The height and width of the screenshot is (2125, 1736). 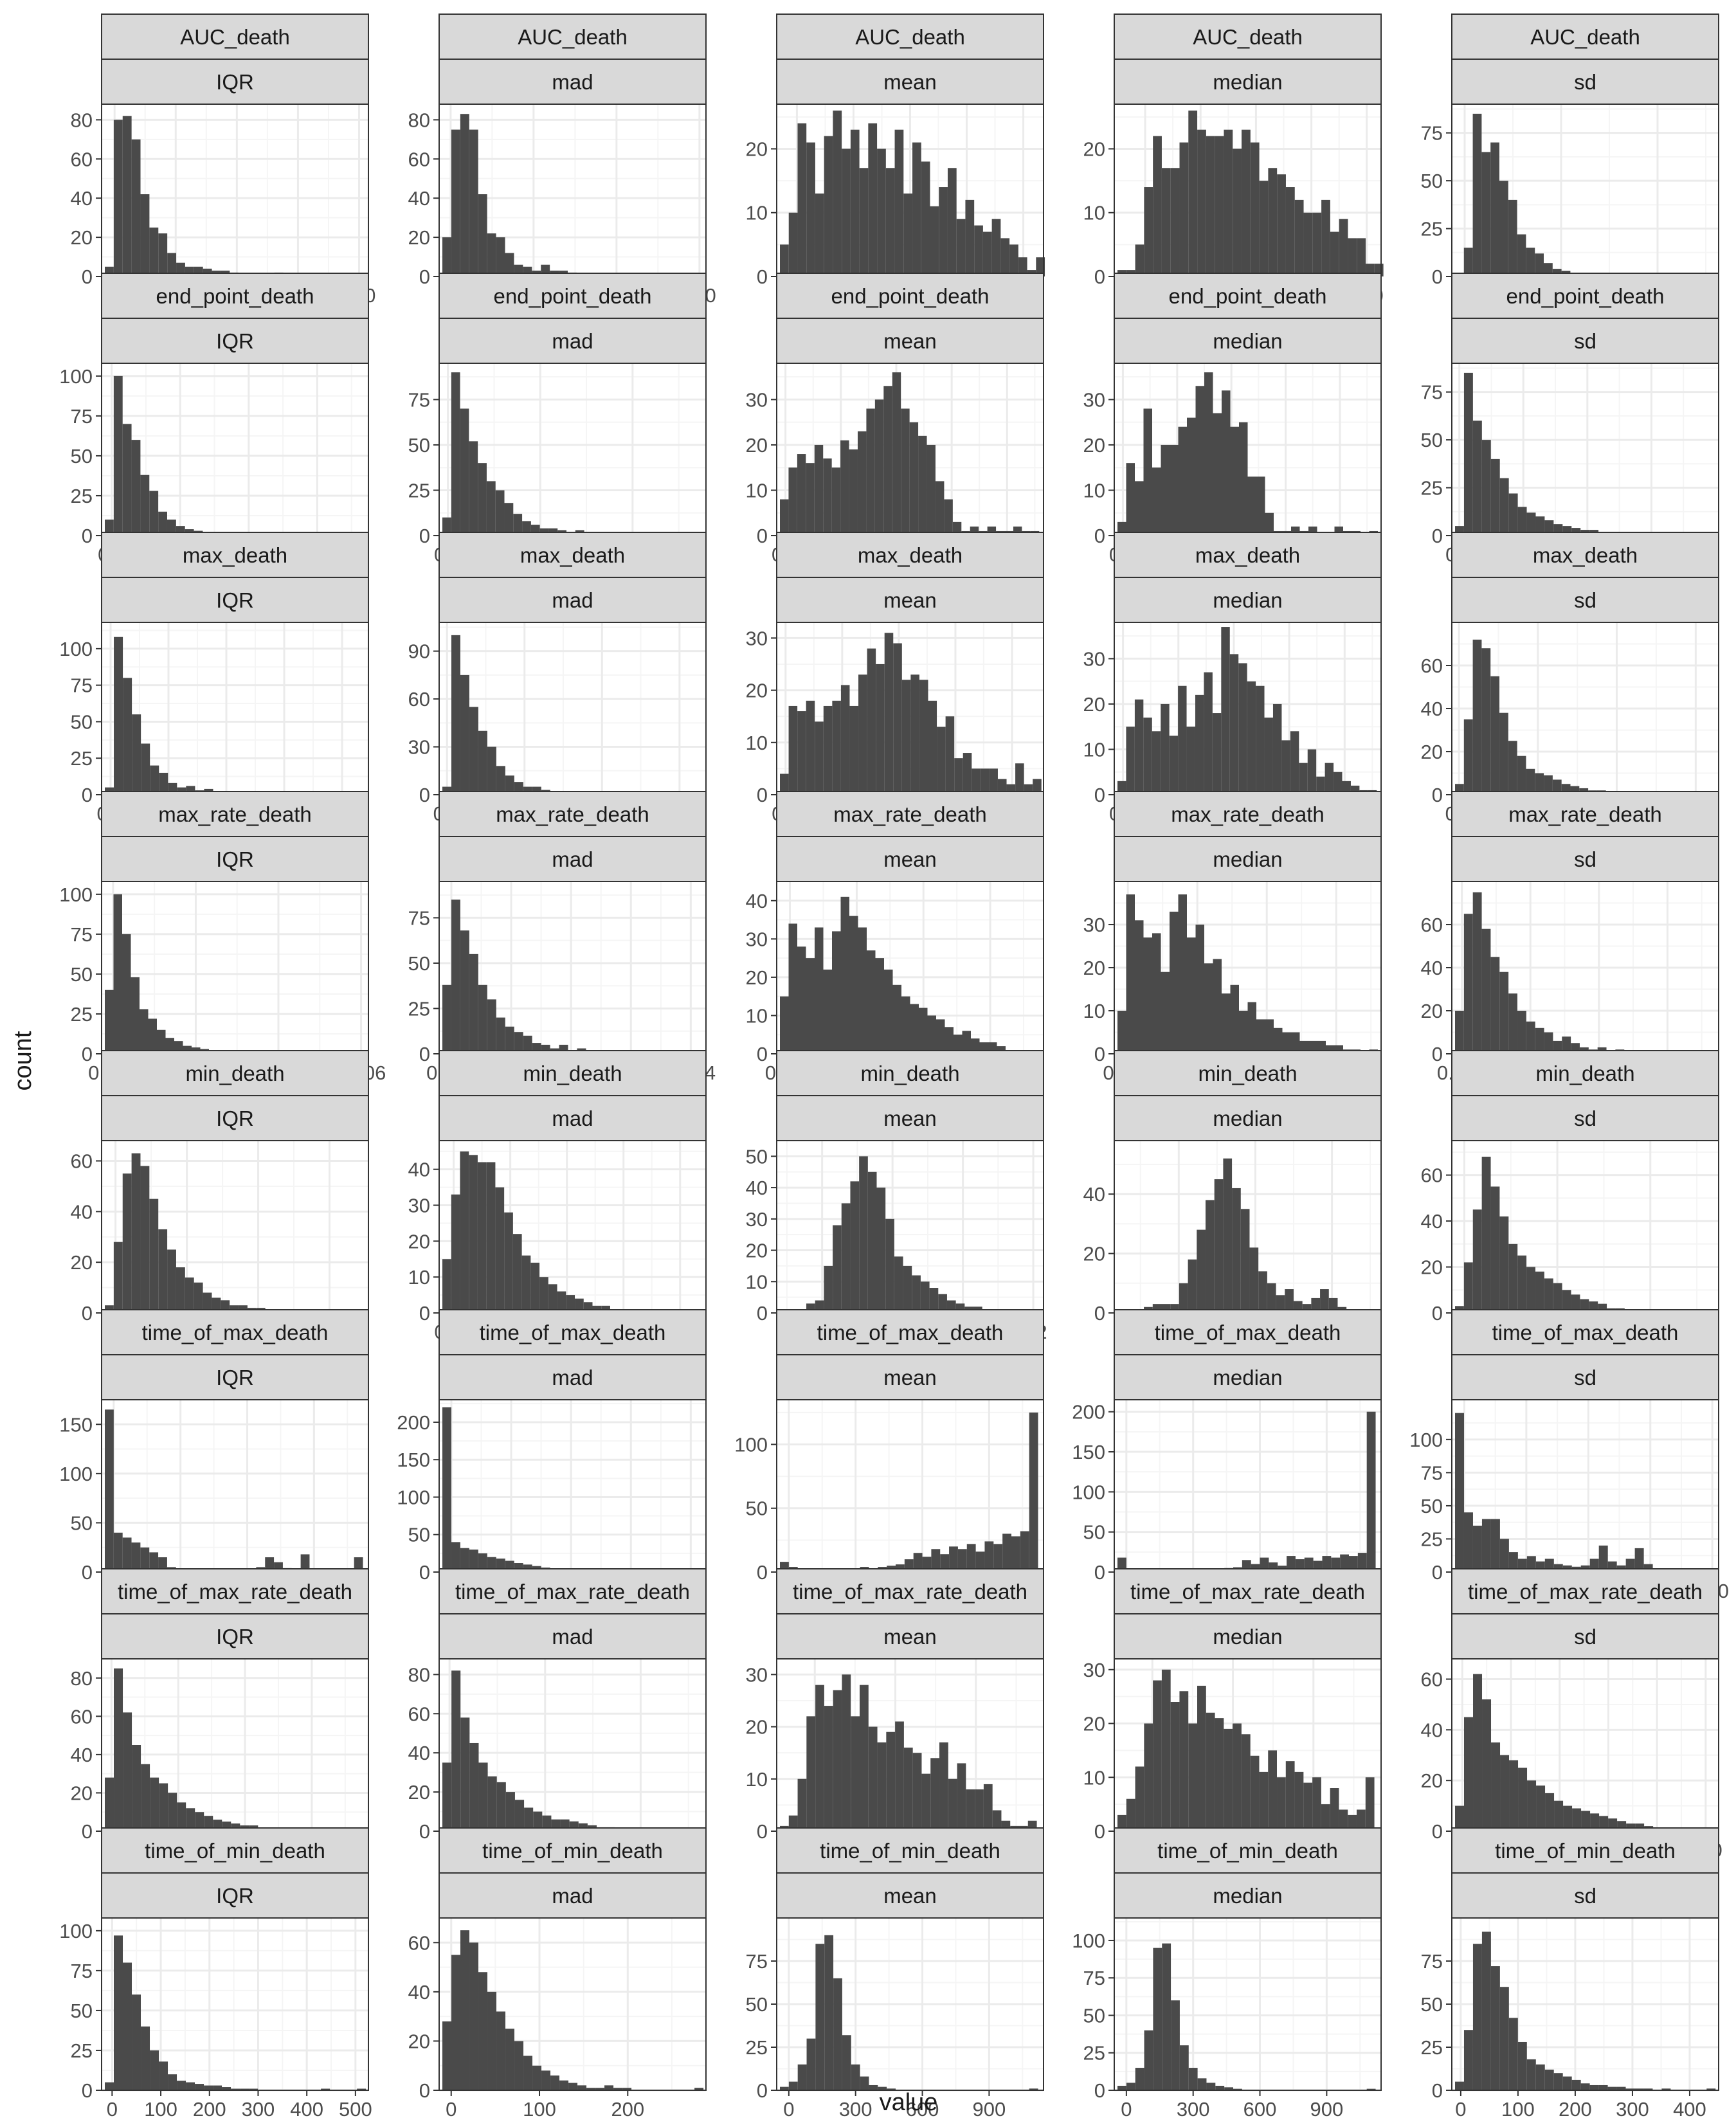 What do you see at coordinates (235, 1332) in the screenshot?
I see `strip-row-text: time_of_max_death` at bounding box center [235, 1332].